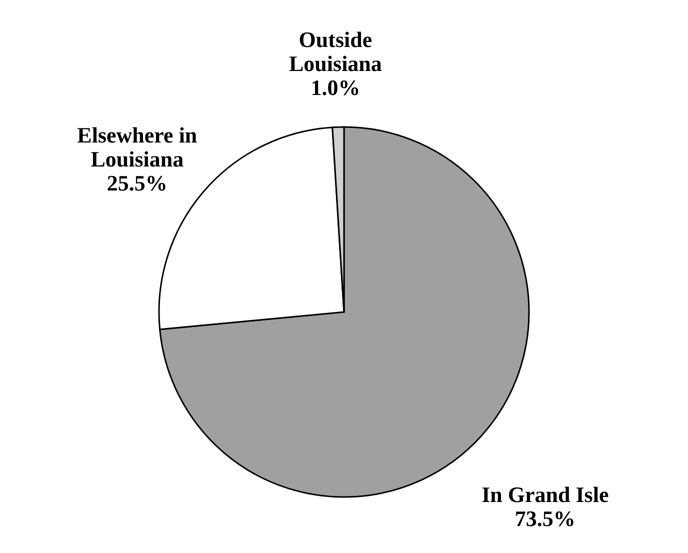  Describe the element at coordinates (137, 183) in the screenshot. I see `data-label: 25.5%` at that location.